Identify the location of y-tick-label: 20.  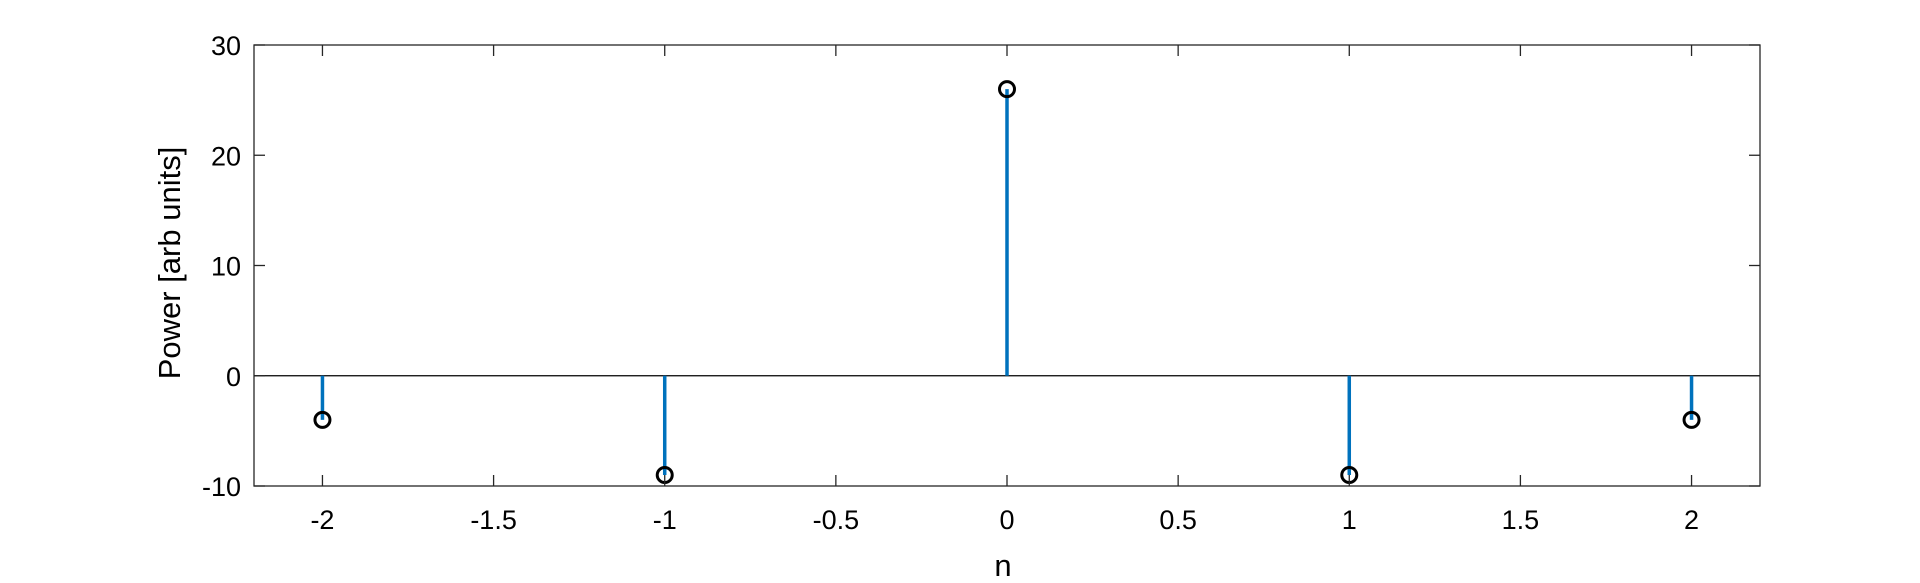
(226, 156).